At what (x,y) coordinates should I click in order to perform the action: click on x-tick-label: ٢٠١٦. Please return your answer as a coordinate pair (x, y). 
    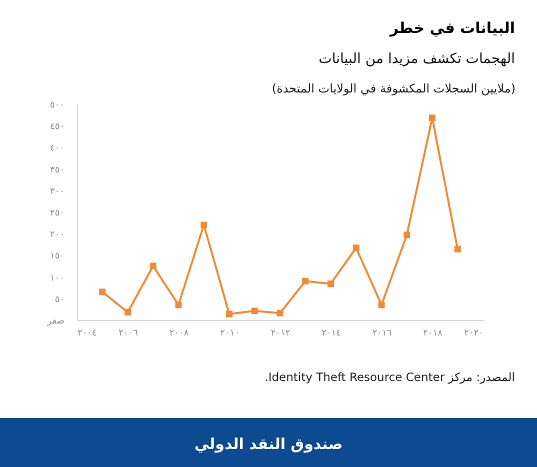
    Looking at the image, I should click on (382, 333).